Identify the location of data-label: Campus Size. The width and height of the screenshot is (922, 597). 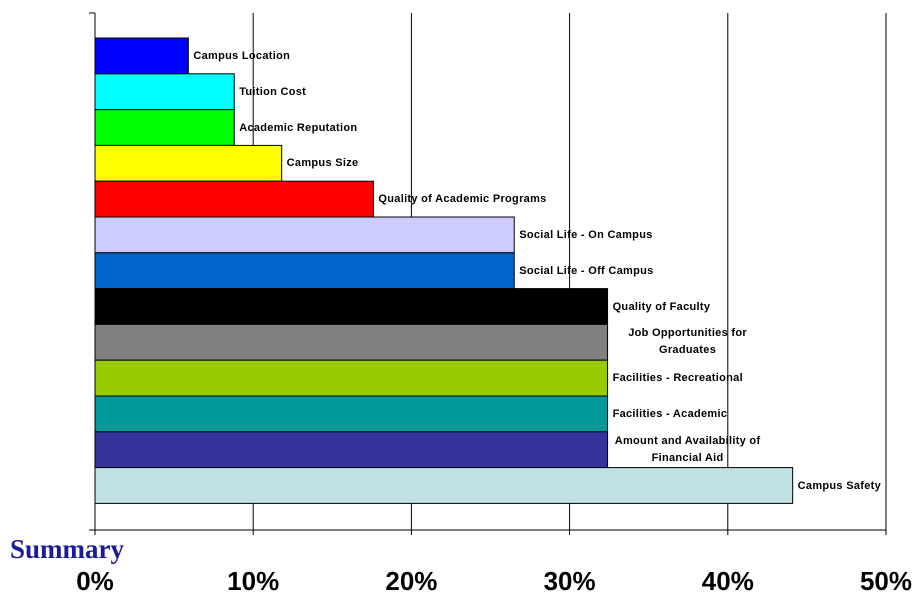
(322, 163).